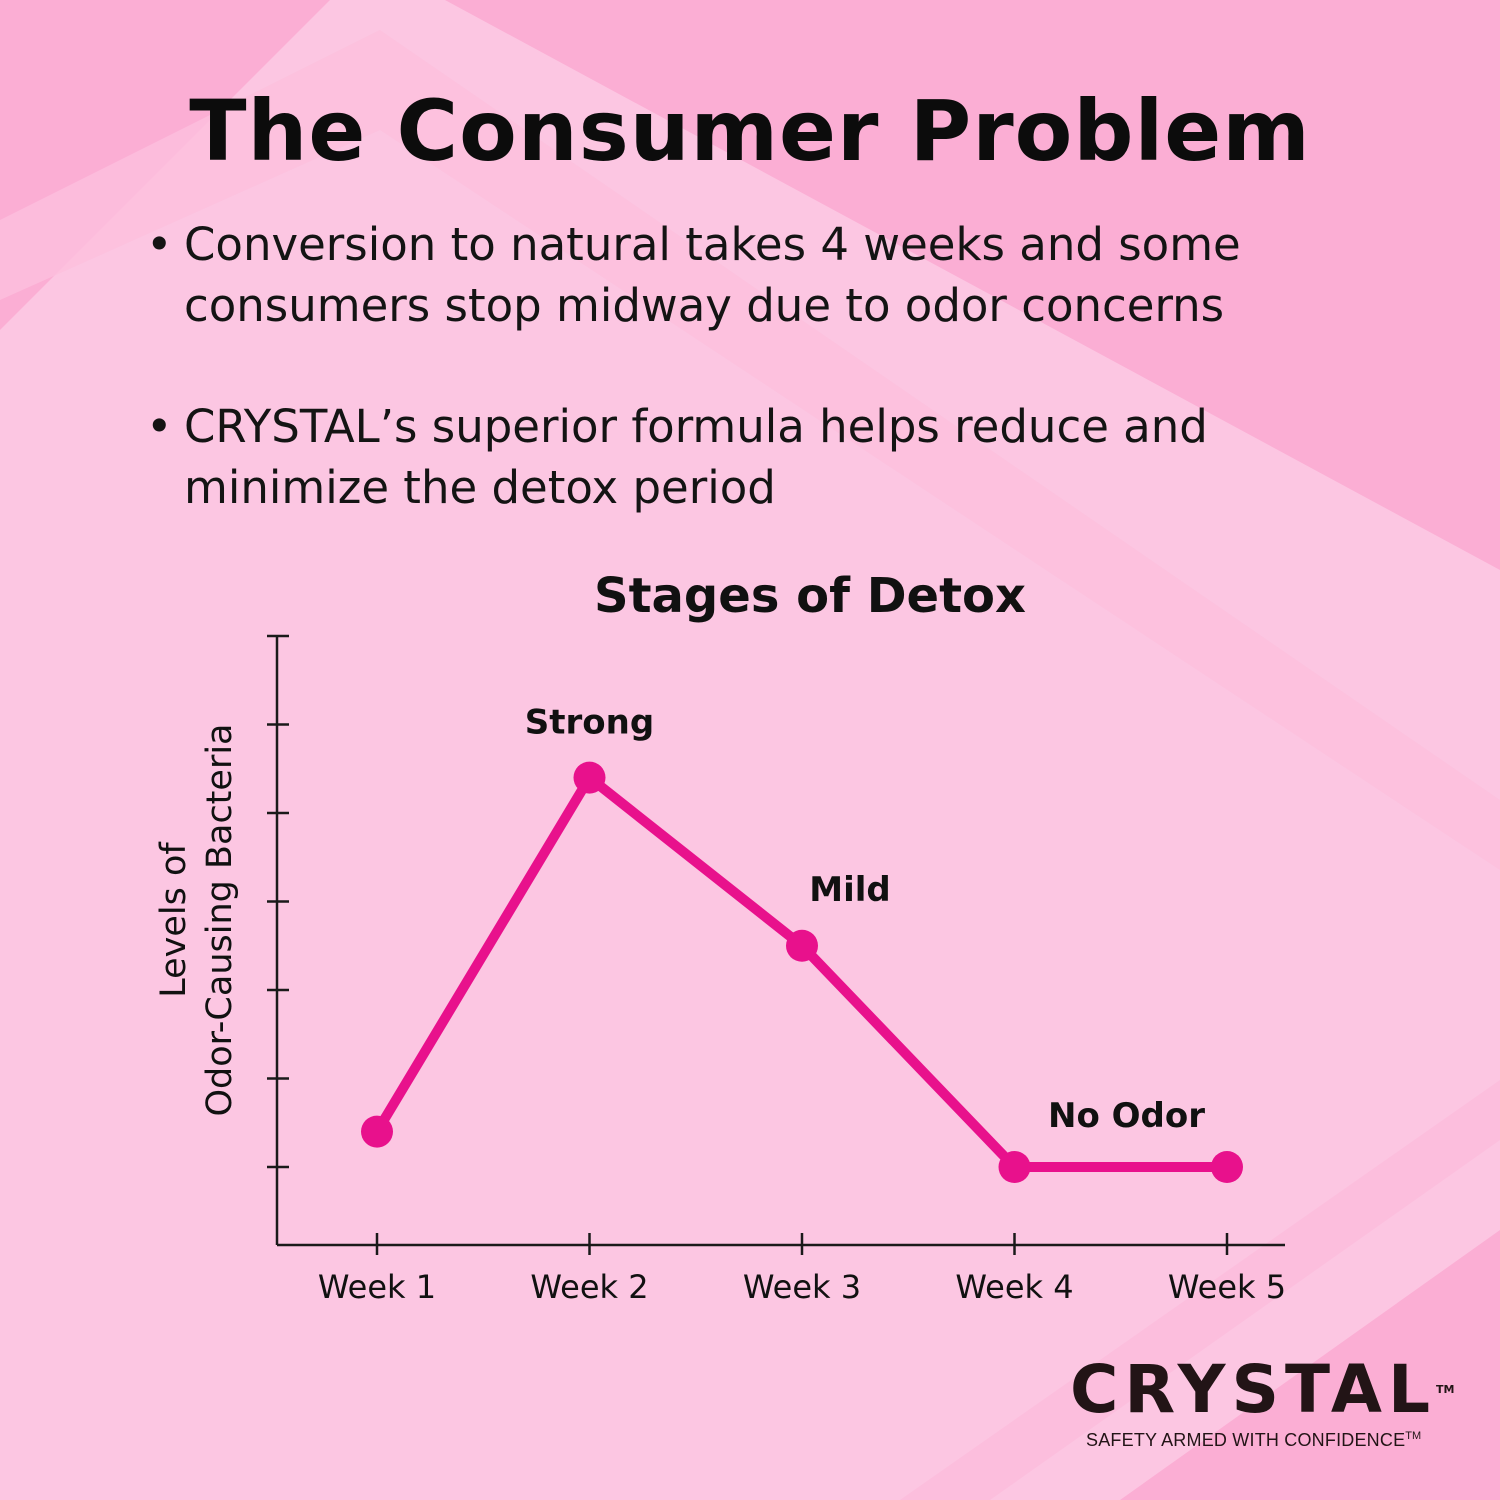 Image resolution: width=1500 pixels, height=1500 pixels. What do you see at coordinates (1014, 1287) in the screenshot?
I see `x-tick-label: Week 4` at bounding box center [1014, 1287].